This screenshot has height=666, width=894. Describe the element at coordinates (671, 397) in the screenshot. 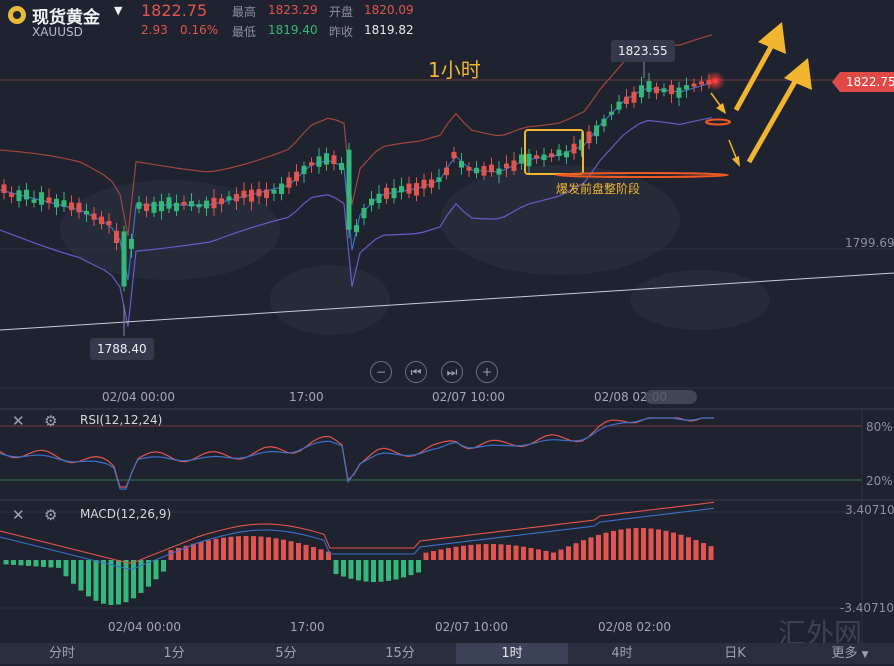

I see `page-dots` at that location.